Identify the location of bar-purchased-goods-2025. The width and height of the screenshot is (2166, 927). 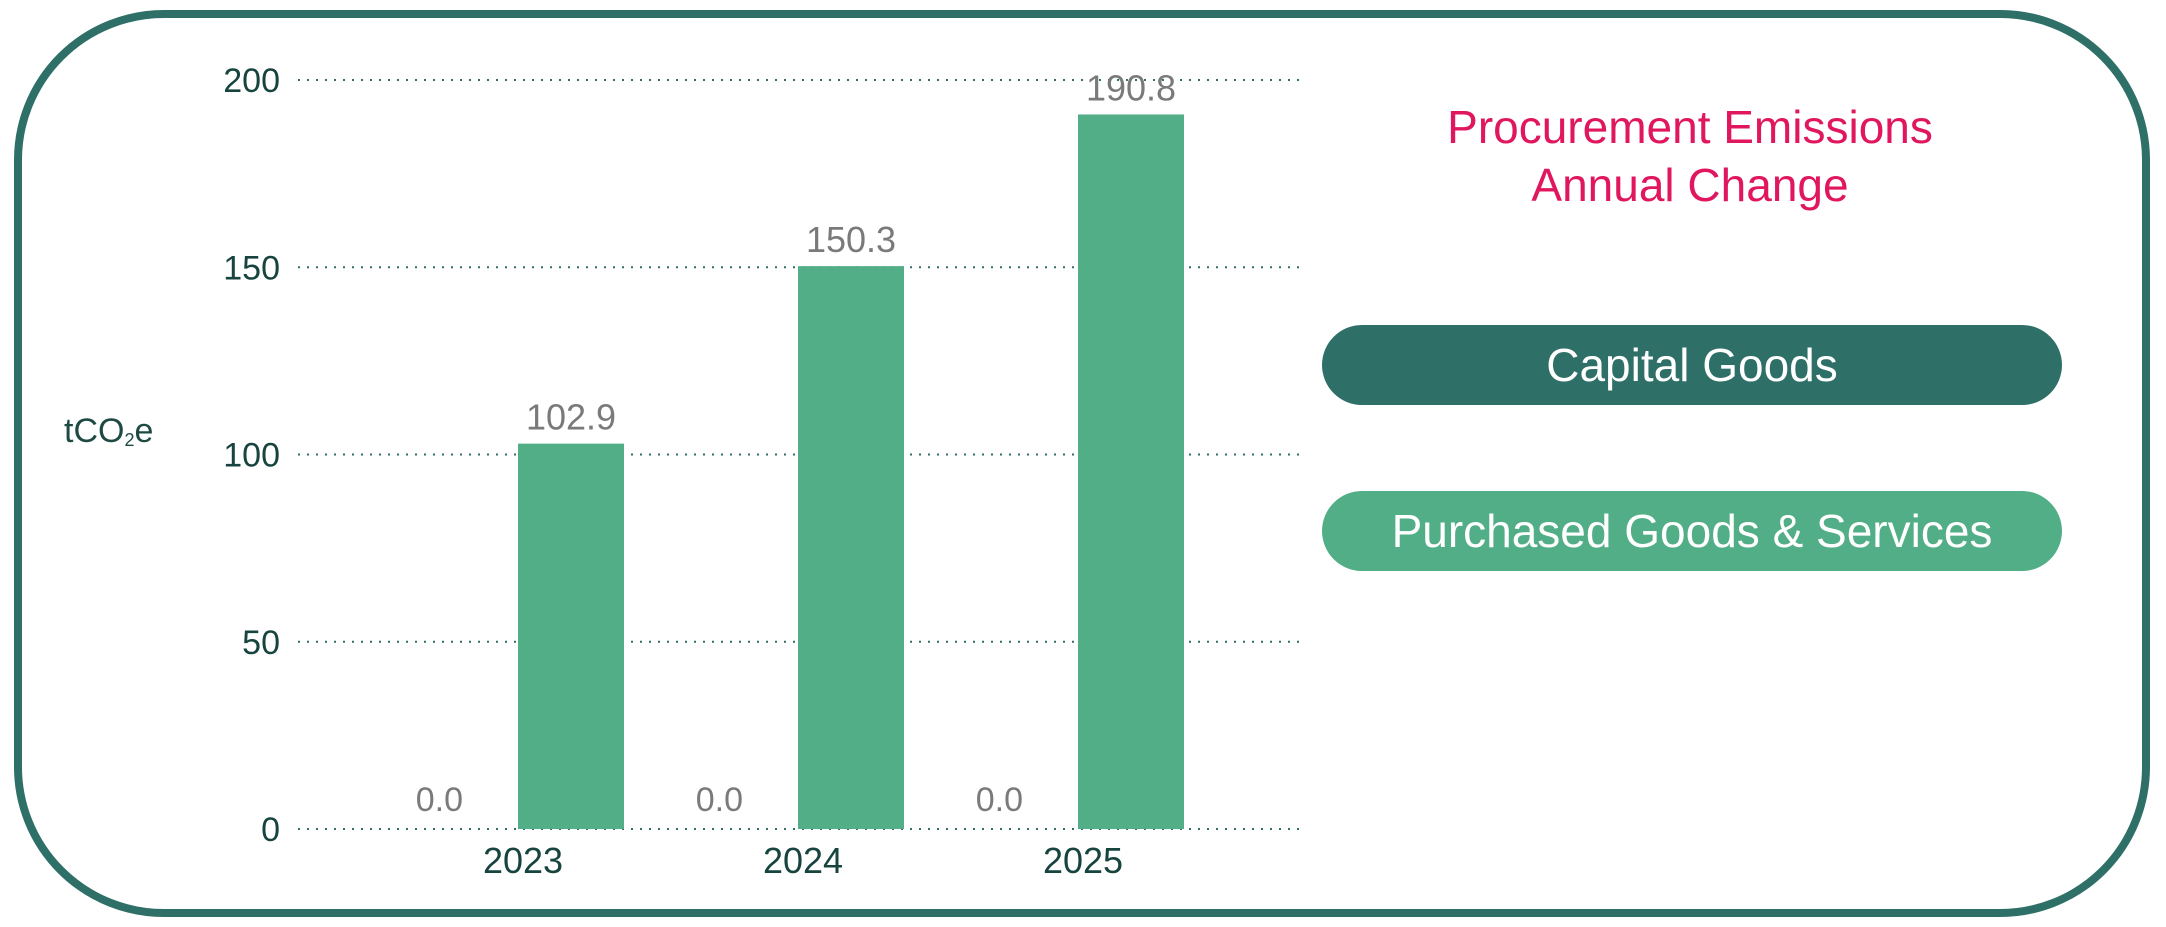
(1131, 472).